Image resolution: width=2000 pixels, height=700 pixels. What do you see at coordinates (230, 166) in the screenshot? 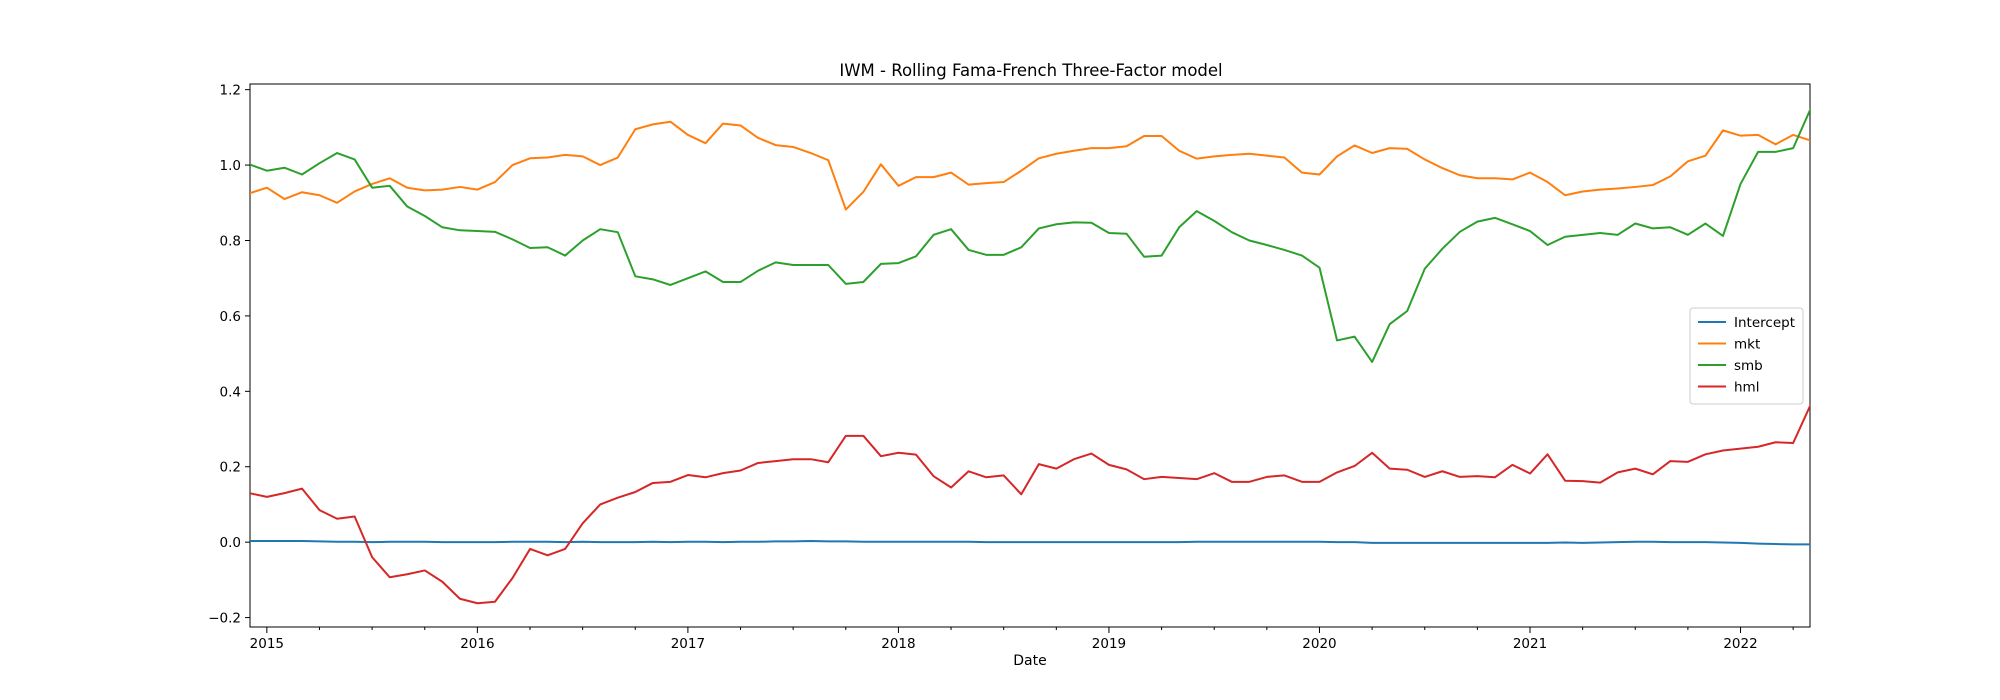
I see `y-tick-label: 1.0` at bounding box center [230, 166].